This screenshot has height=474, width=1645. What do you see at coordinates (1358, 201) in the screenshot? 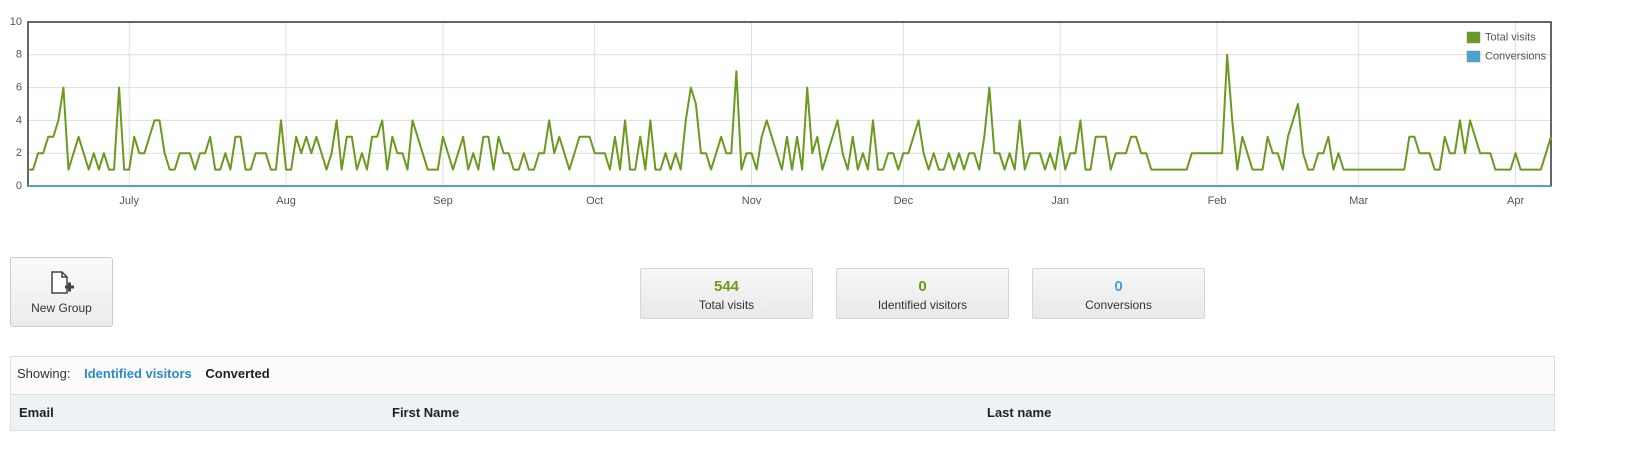
I see `x-tick-label: Mar` at bounding box center [1358, 201].